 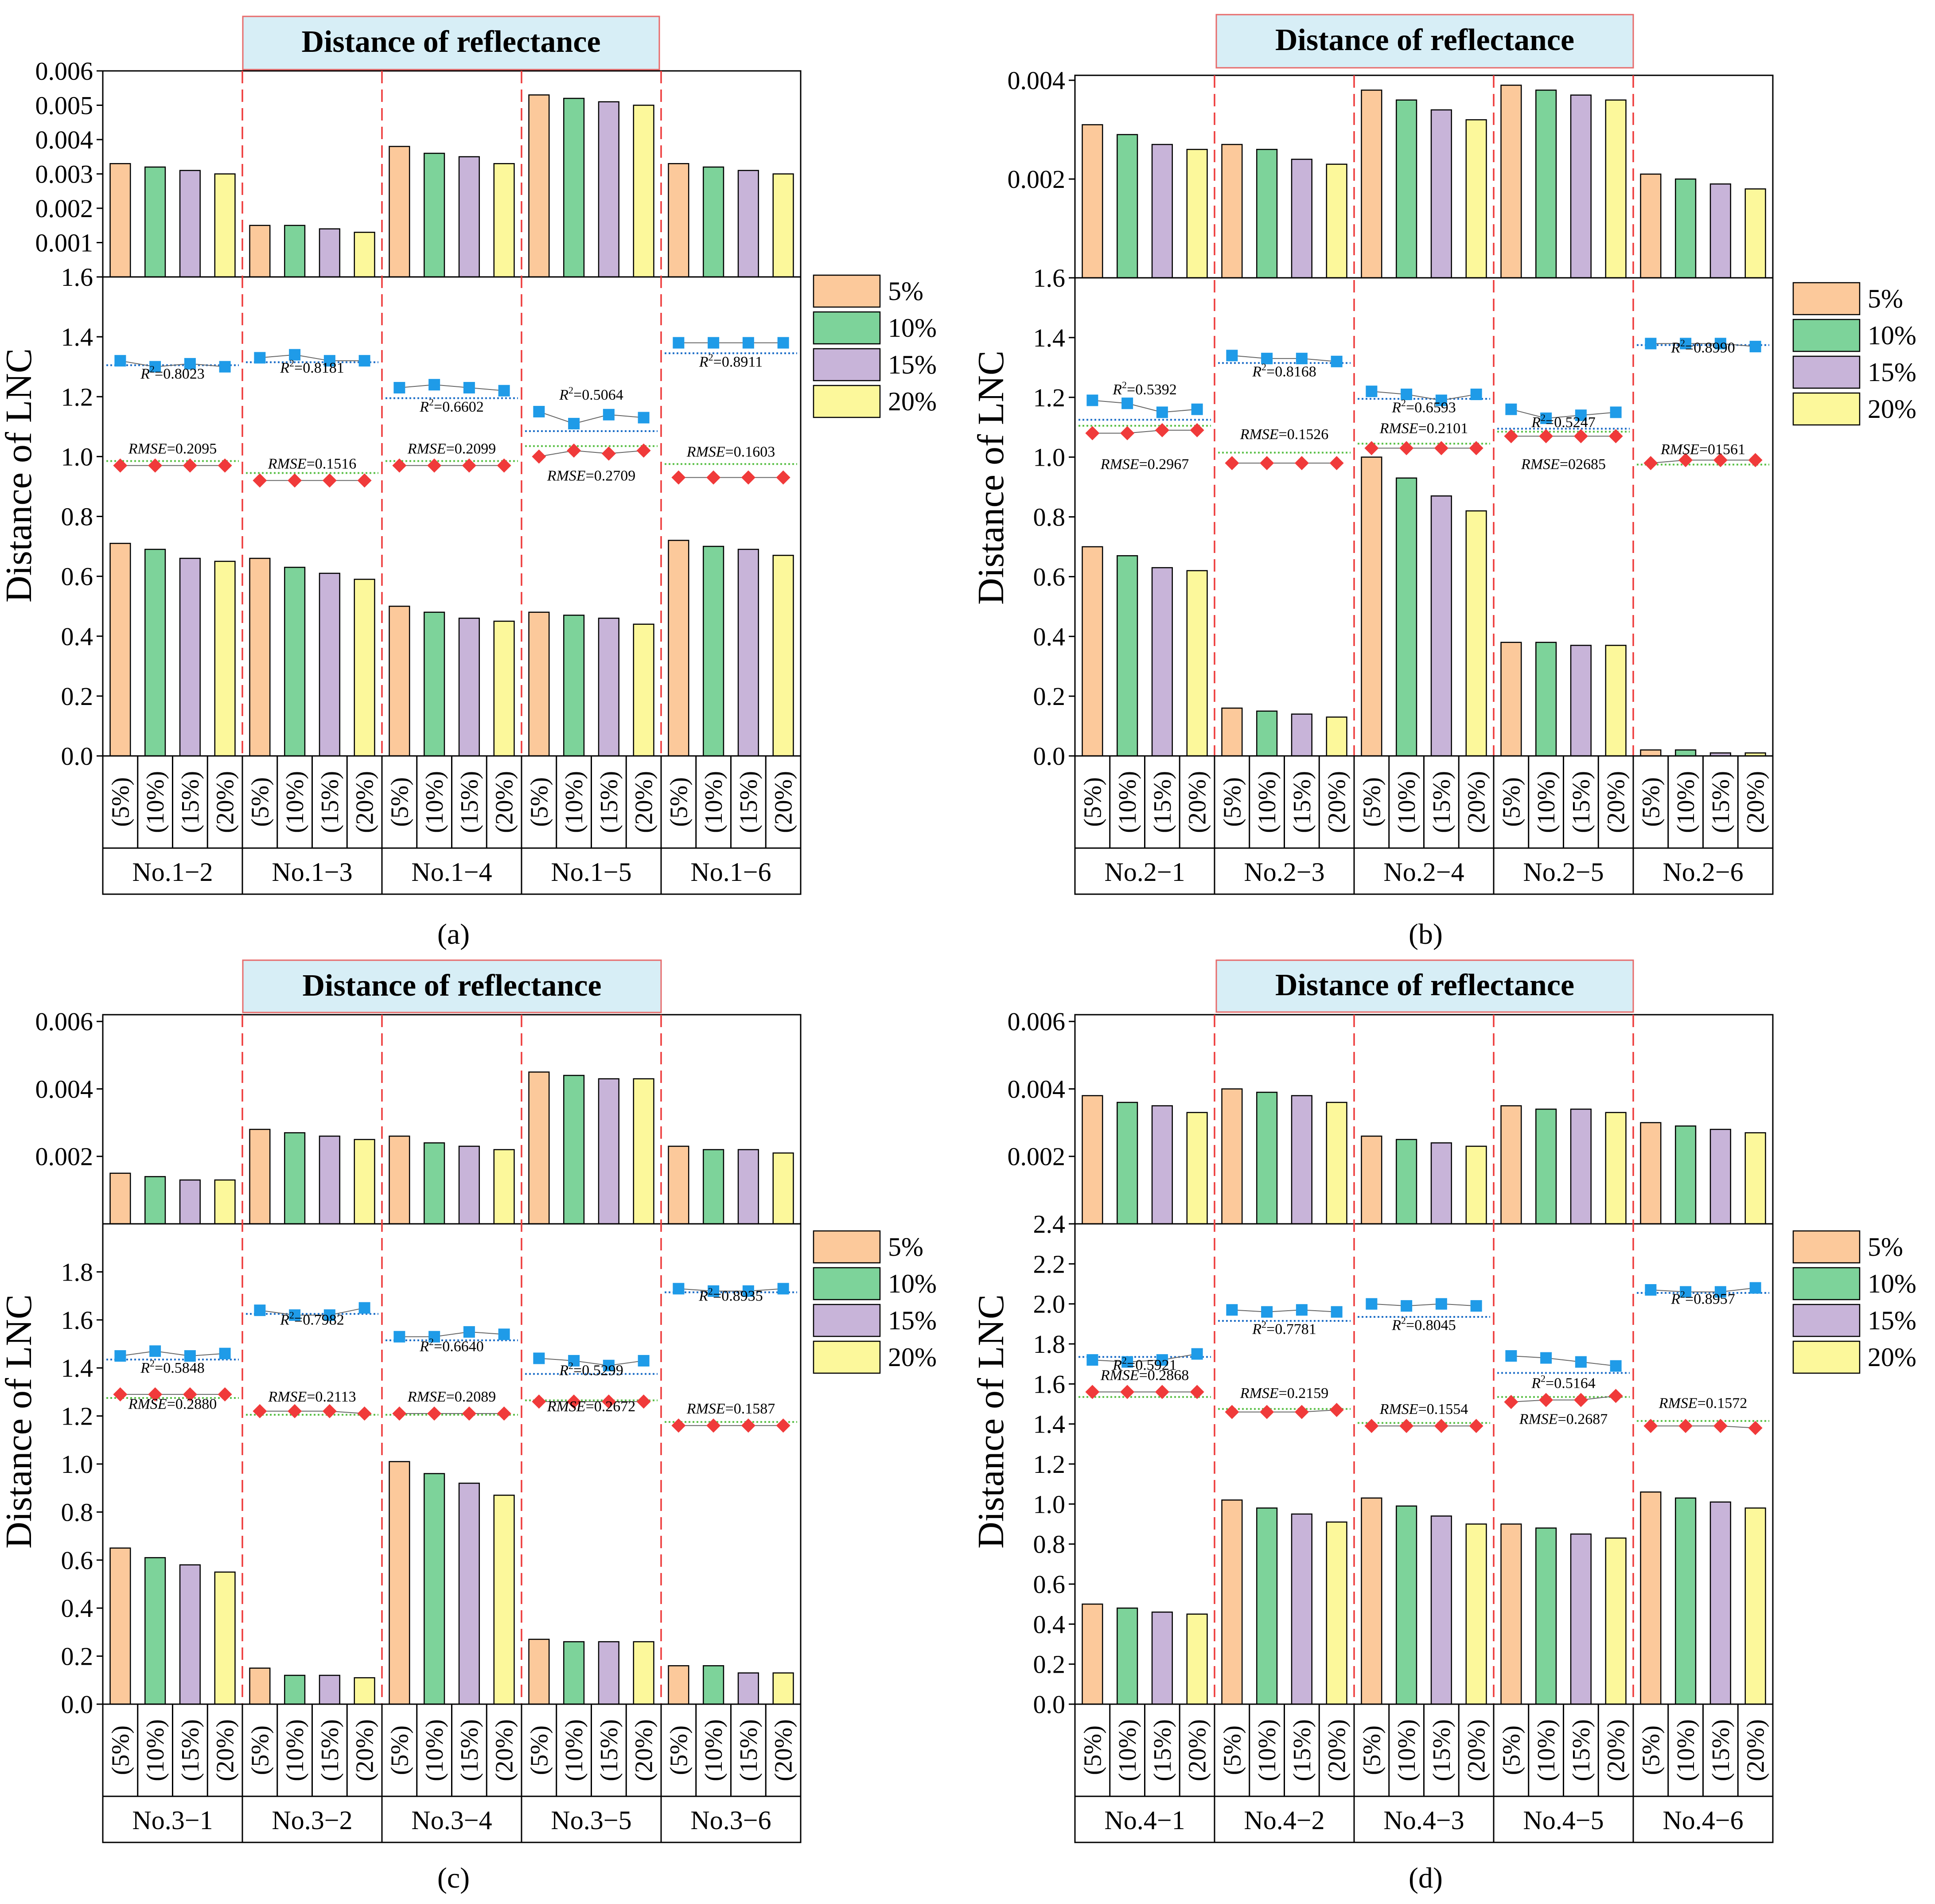 What do you see at coordinates (64, 1157) in the screenshot?
I see `top-y-tick-label: 0.002` at bounding box center [64, 1157].